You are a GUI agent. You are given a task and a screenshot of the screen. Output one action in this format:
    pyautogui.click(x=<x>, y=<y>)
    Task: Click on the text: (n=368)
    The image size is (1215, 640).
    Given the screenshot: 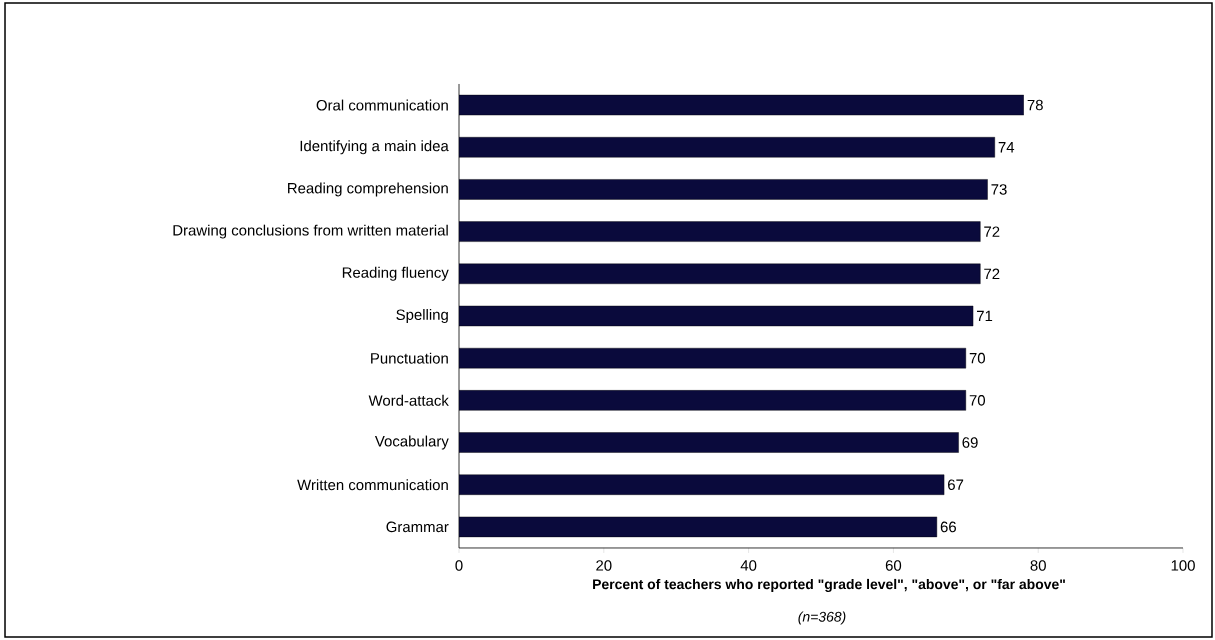 What is the action you would take?
    pyautogui.click(x=822, y=618)
    